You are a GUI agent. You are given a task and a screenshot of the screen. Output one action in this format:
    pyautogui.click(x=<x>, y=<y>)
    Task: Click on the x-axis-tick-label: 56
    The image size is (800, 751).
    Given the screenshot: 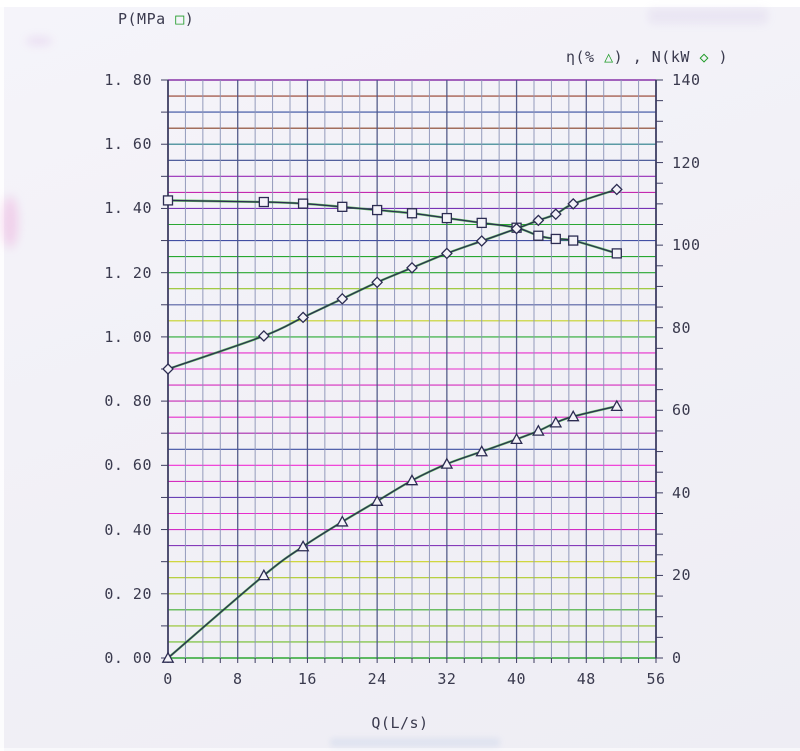 What is the action you would take?
    pyautogui.click(x=656, y=679)
    